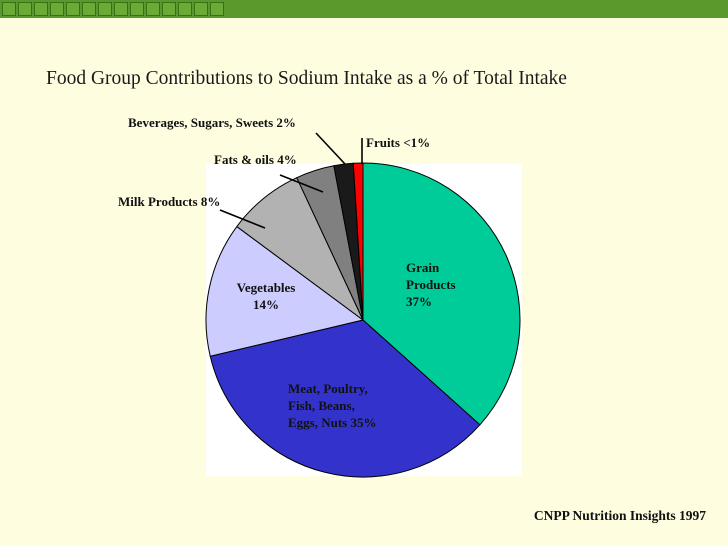 The image size is (728, 546). What do you see at coordinates (212, 122) in the screenshot?
I see `slice-label: Beverages, Sugars, Sweets 2%` at bounding box center [212, 122].